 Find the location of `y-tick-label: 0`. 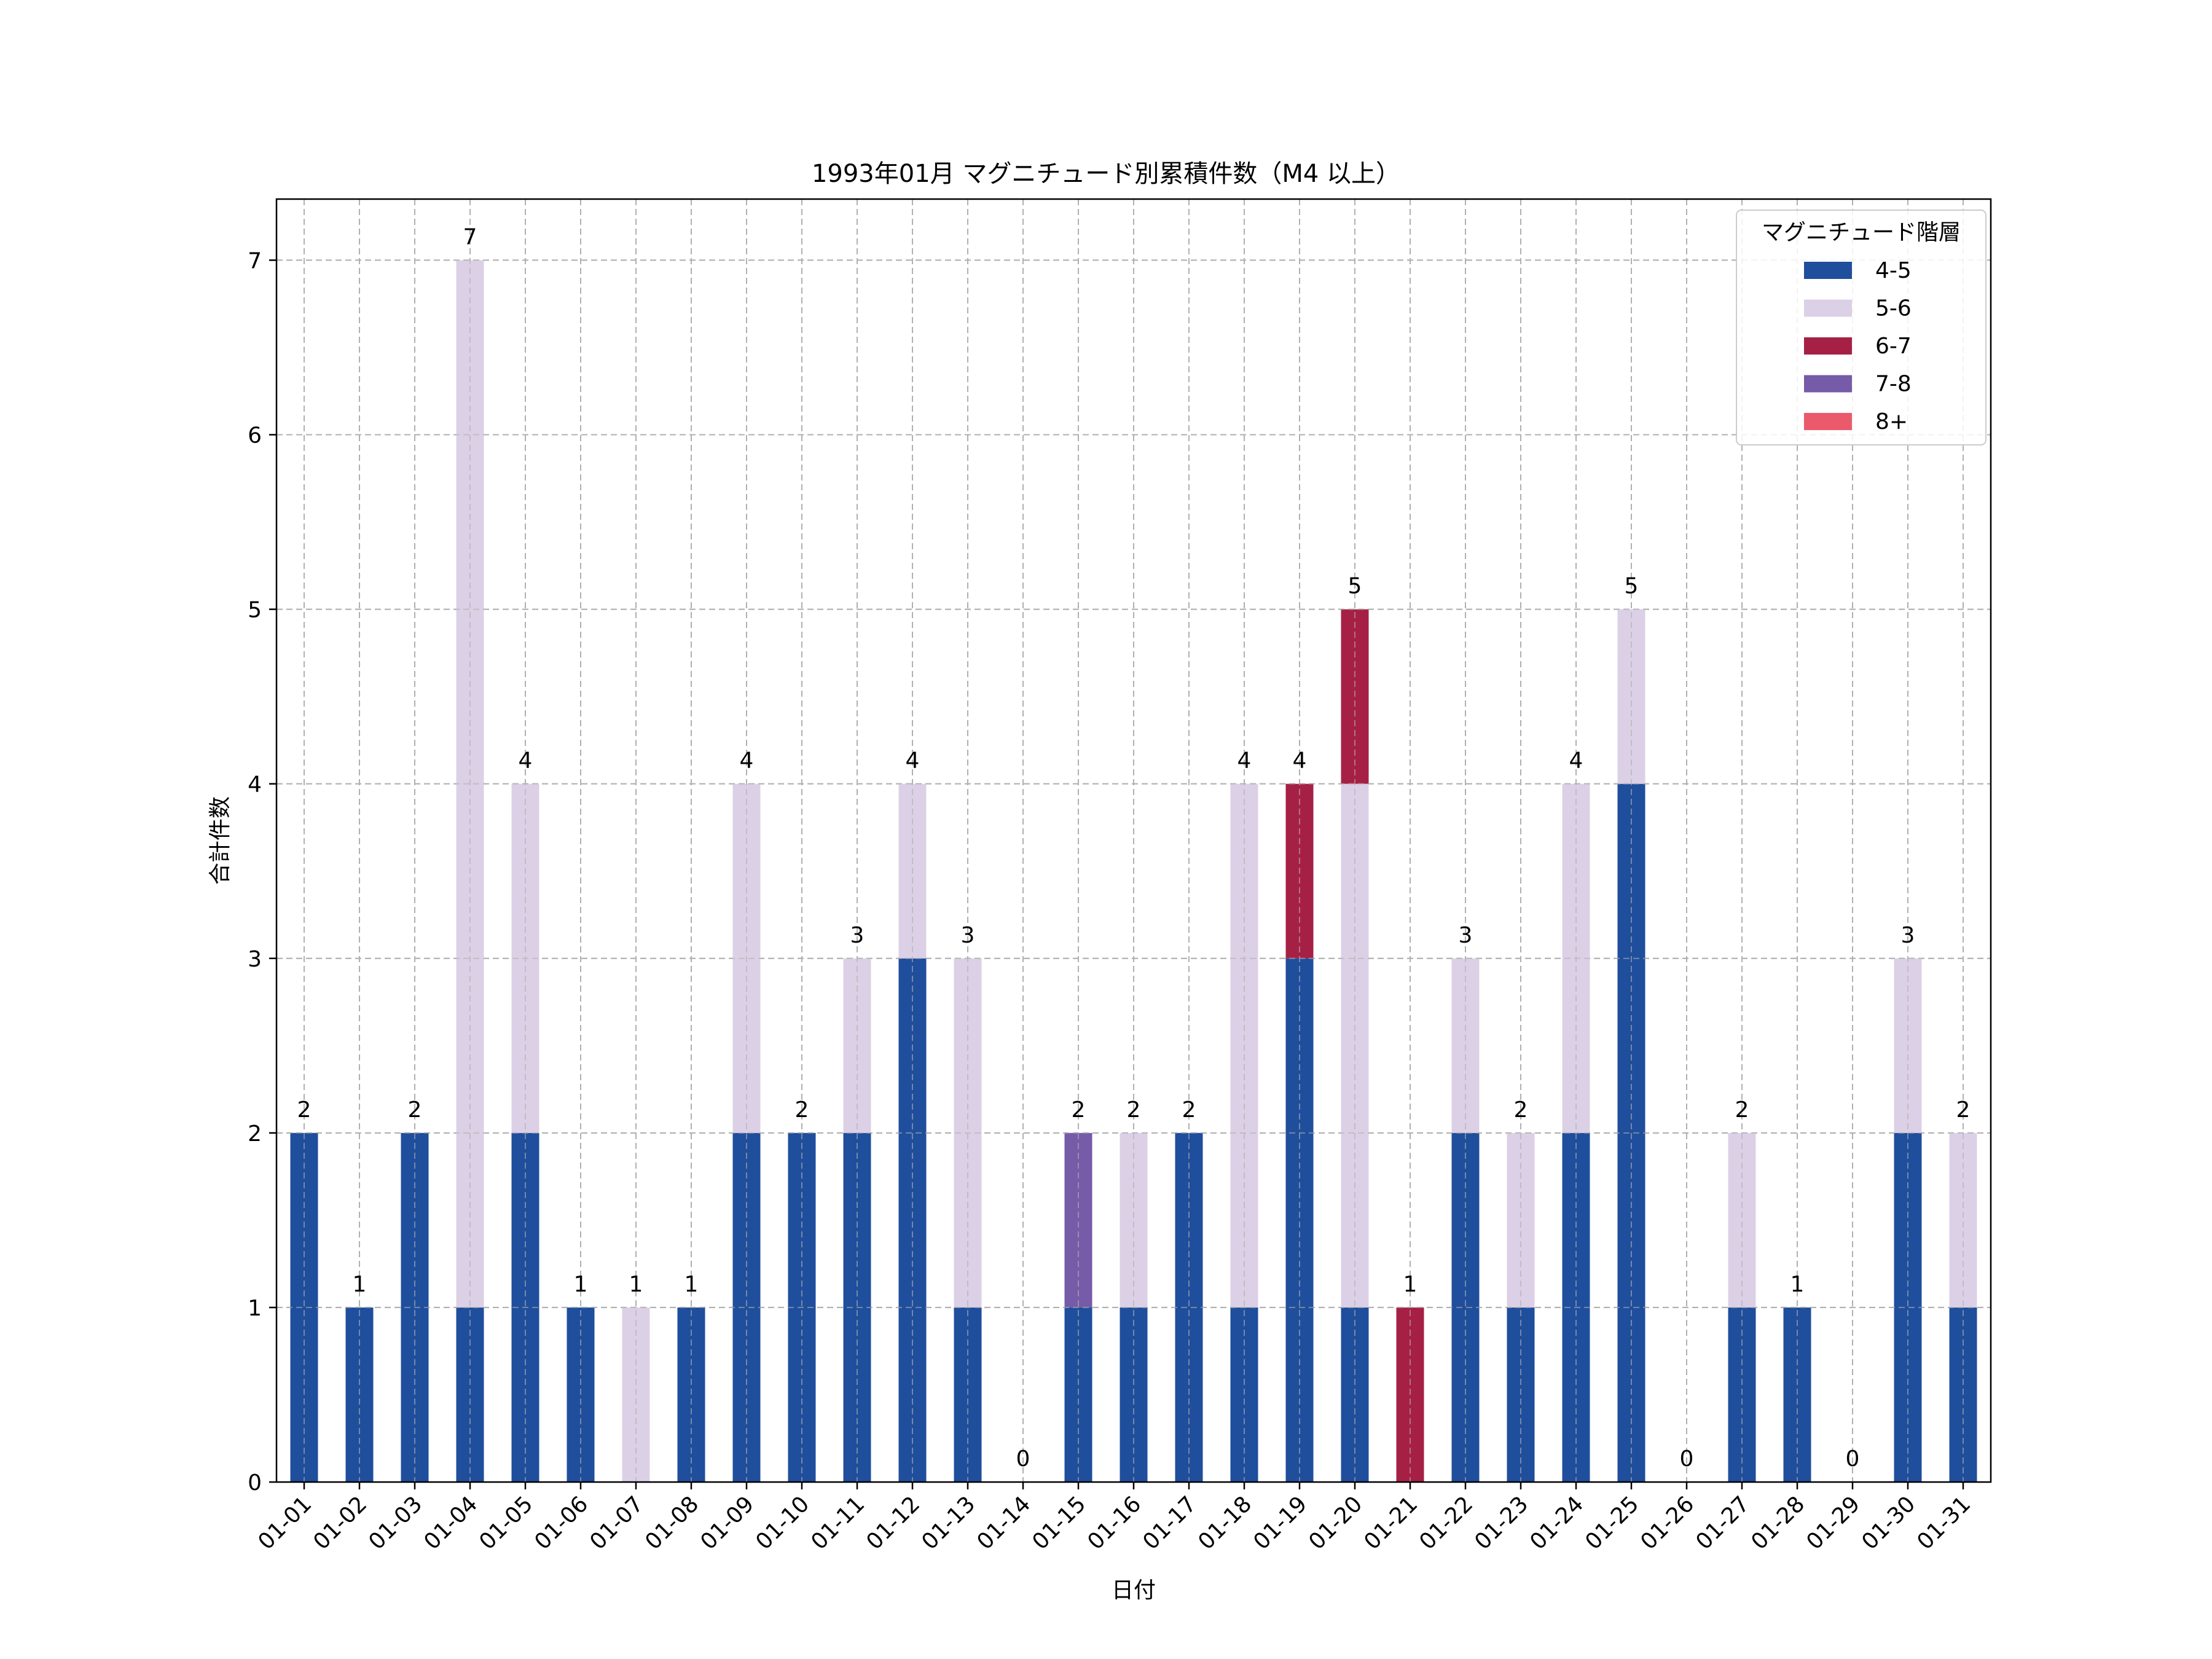

y-tick-label: 0 is located at coordinates (255, 1483).